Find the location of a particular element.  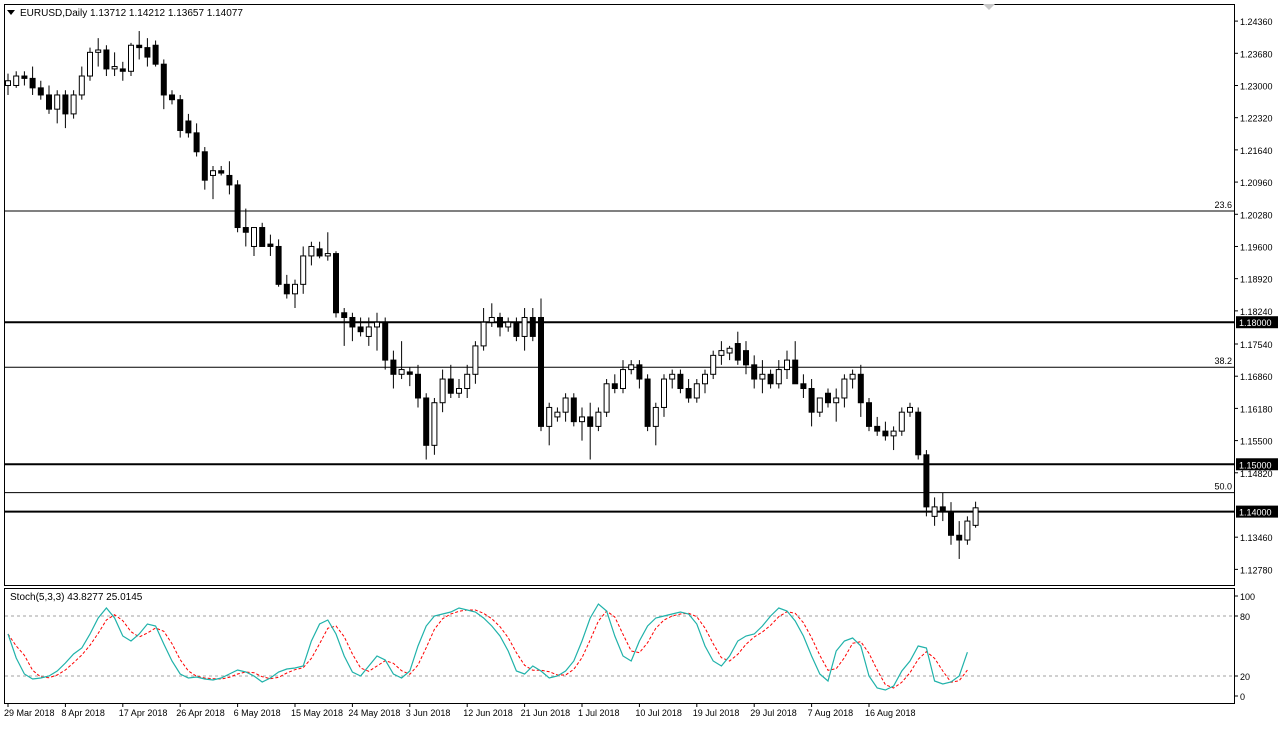

price-tick-label: 1.23680 is located at coordinates (1256, 54).